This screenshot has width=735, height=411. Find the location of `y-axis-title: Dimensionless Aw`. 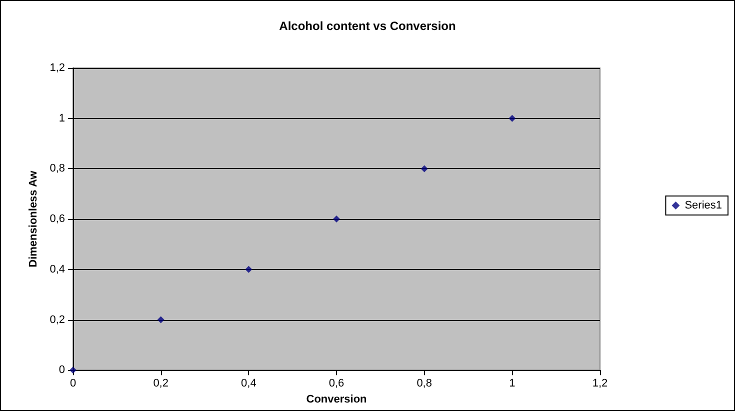

y-axis-title: Dimensionless Aw is located at coordinates (33, 219).